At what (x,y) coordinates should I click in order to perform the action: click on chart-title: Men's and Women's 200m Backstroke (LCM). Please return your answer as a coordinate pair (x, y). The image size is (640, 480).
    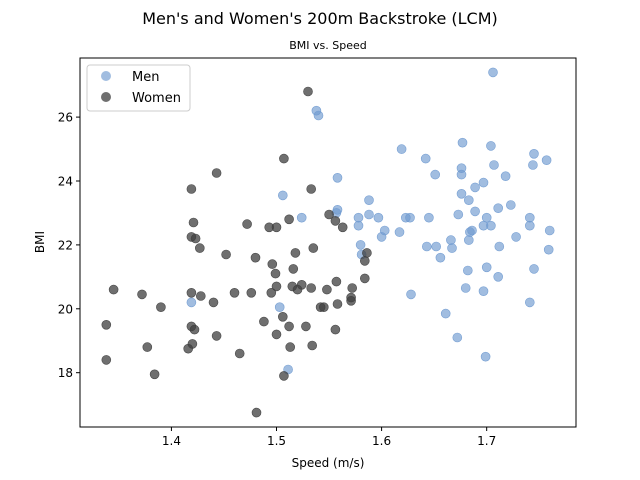
    Looking at the image, I should click on (320, 18).